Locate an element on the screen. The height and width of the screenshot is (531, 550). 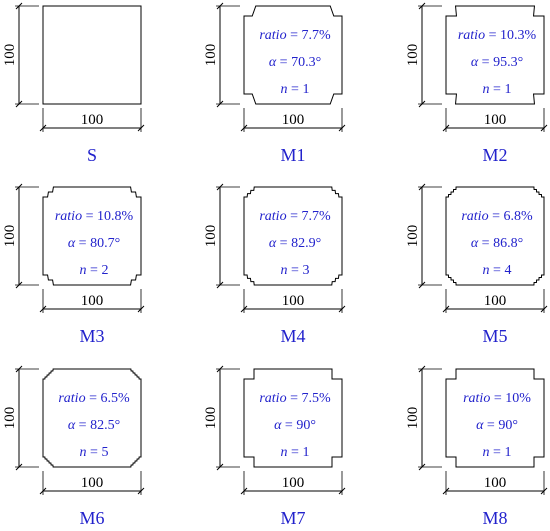
alpha-param: α = 95.3° is located at coordinates (497, 62).